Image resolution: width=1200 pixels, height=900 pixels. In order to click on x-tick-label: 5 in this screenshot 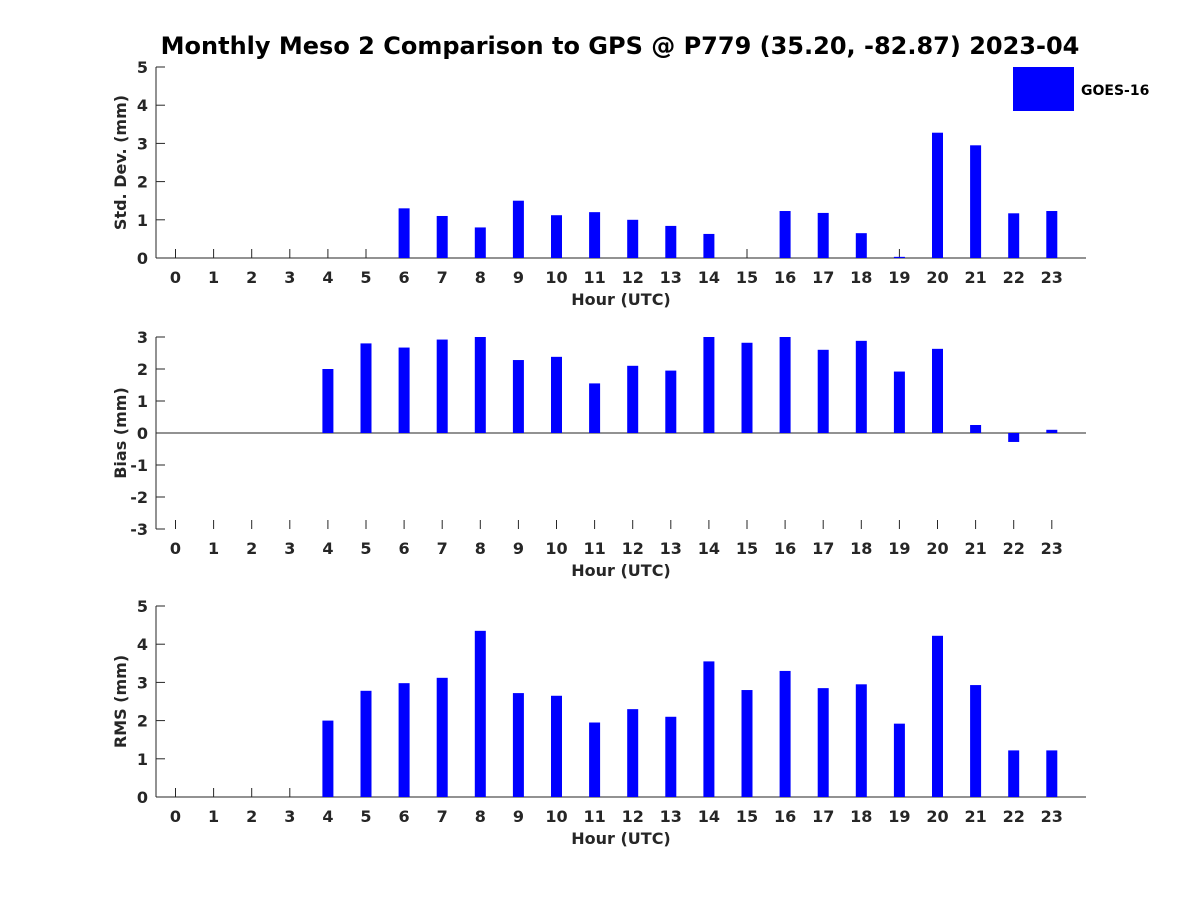, I will do `click(365, 548)`.